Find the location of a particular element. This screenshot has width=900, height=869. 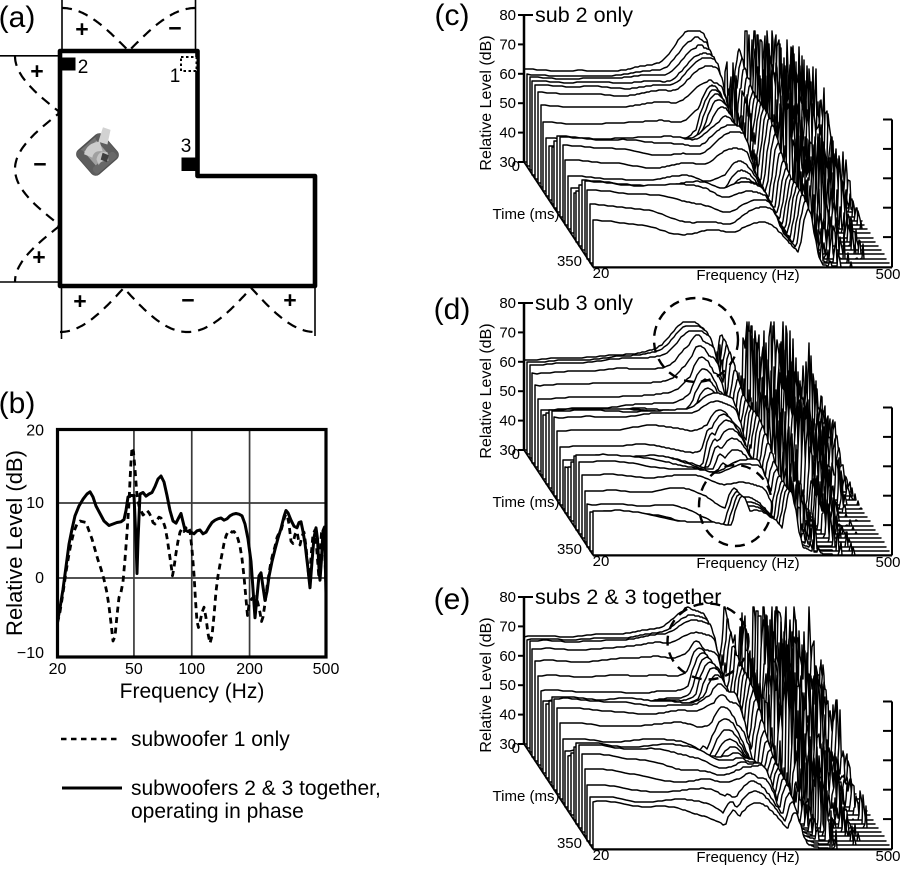

svg-text: (c) is located at coordinates (452, 16).